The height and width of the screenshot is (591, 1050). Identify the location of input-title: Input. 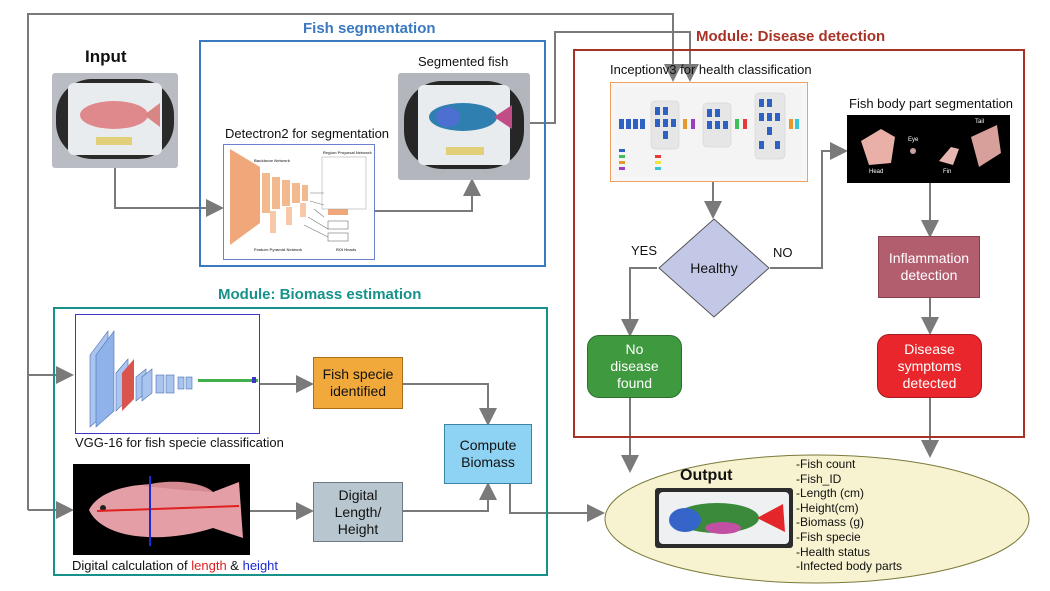
(106, 56).